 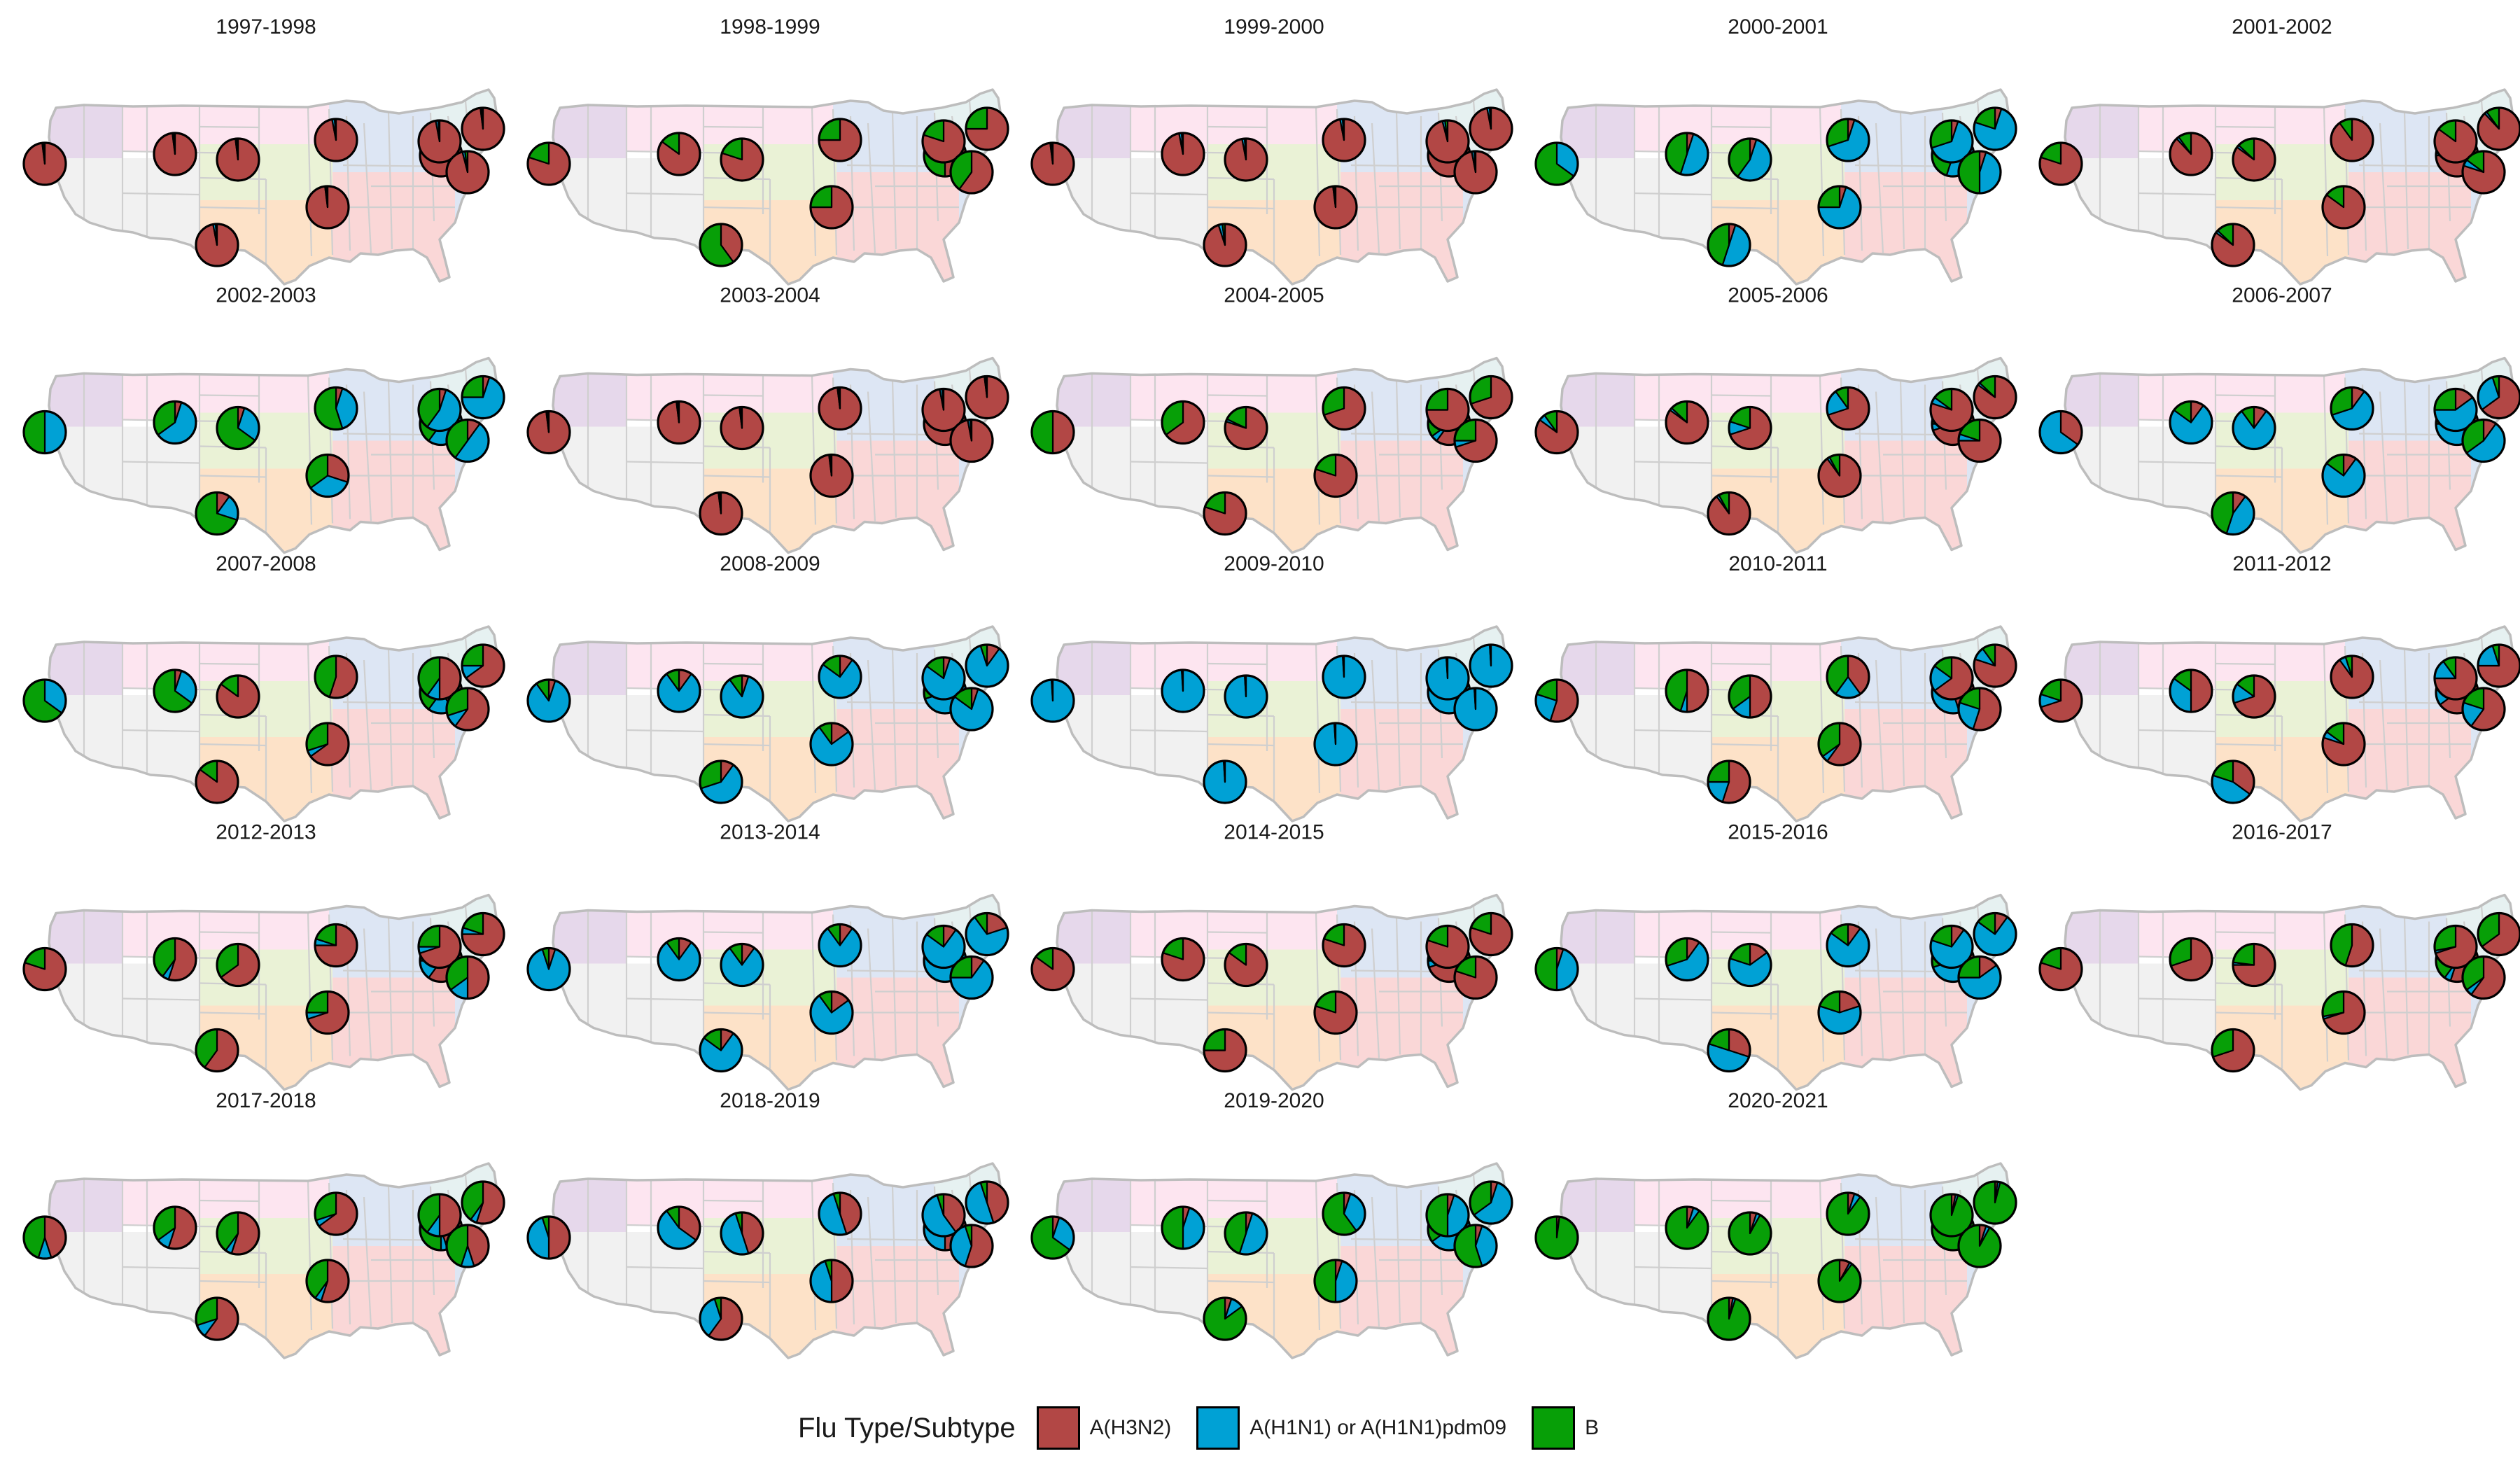 I want to click on panel-title: 1998-1999, so click(x=770, y=26).